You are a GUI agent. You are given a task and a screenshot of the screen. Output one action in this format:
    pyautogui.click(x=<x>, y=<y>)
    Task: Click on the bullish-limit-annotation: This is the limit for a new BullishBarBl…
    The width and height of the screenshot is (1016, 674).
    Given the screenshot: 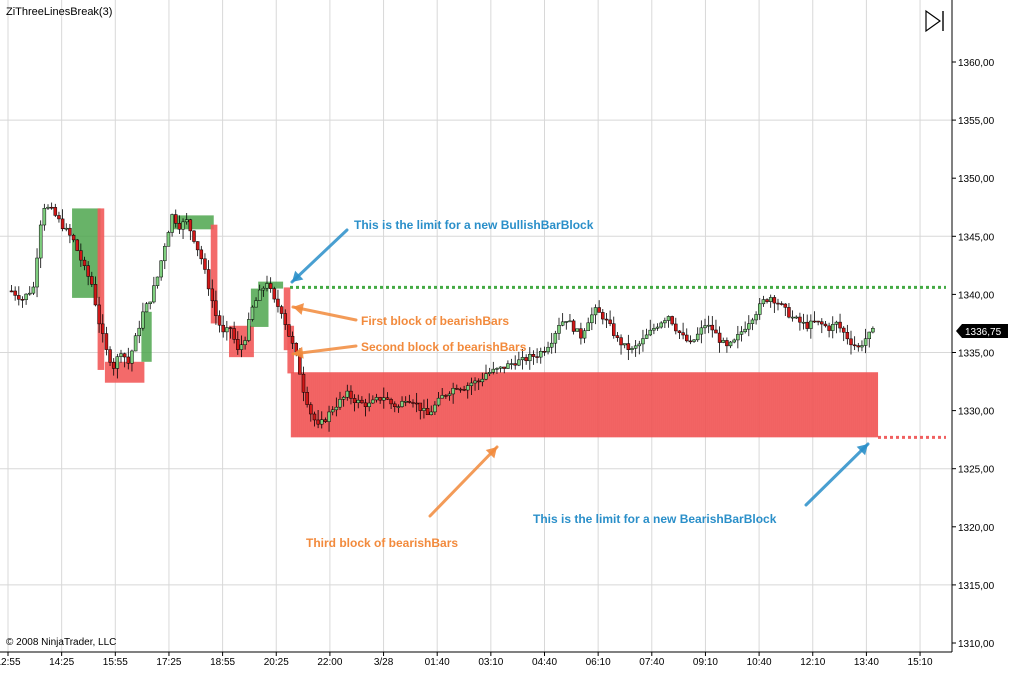 What is the action you would take?
    pyautogui.click(x=474, y=225)
    